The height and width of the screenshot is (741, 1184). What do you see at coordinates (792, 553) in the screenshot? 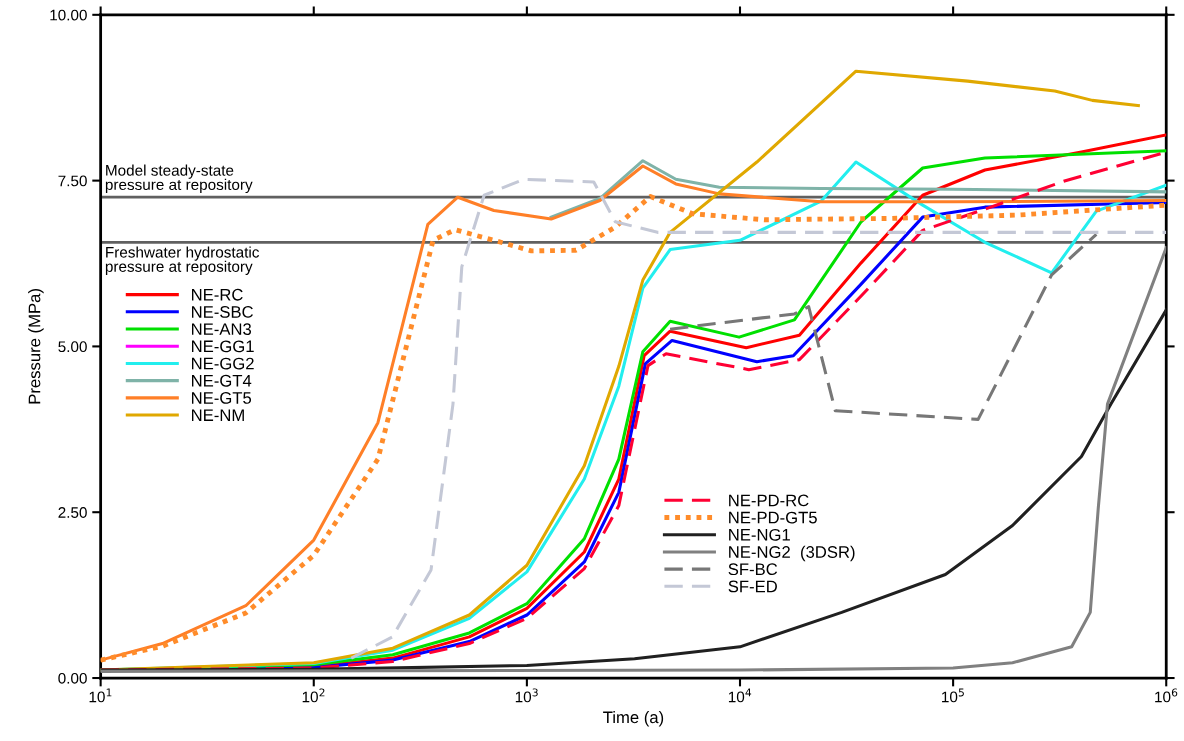
I see `legend-label: NE-NG2 (3DSR)` at bounding box center [792, 553].